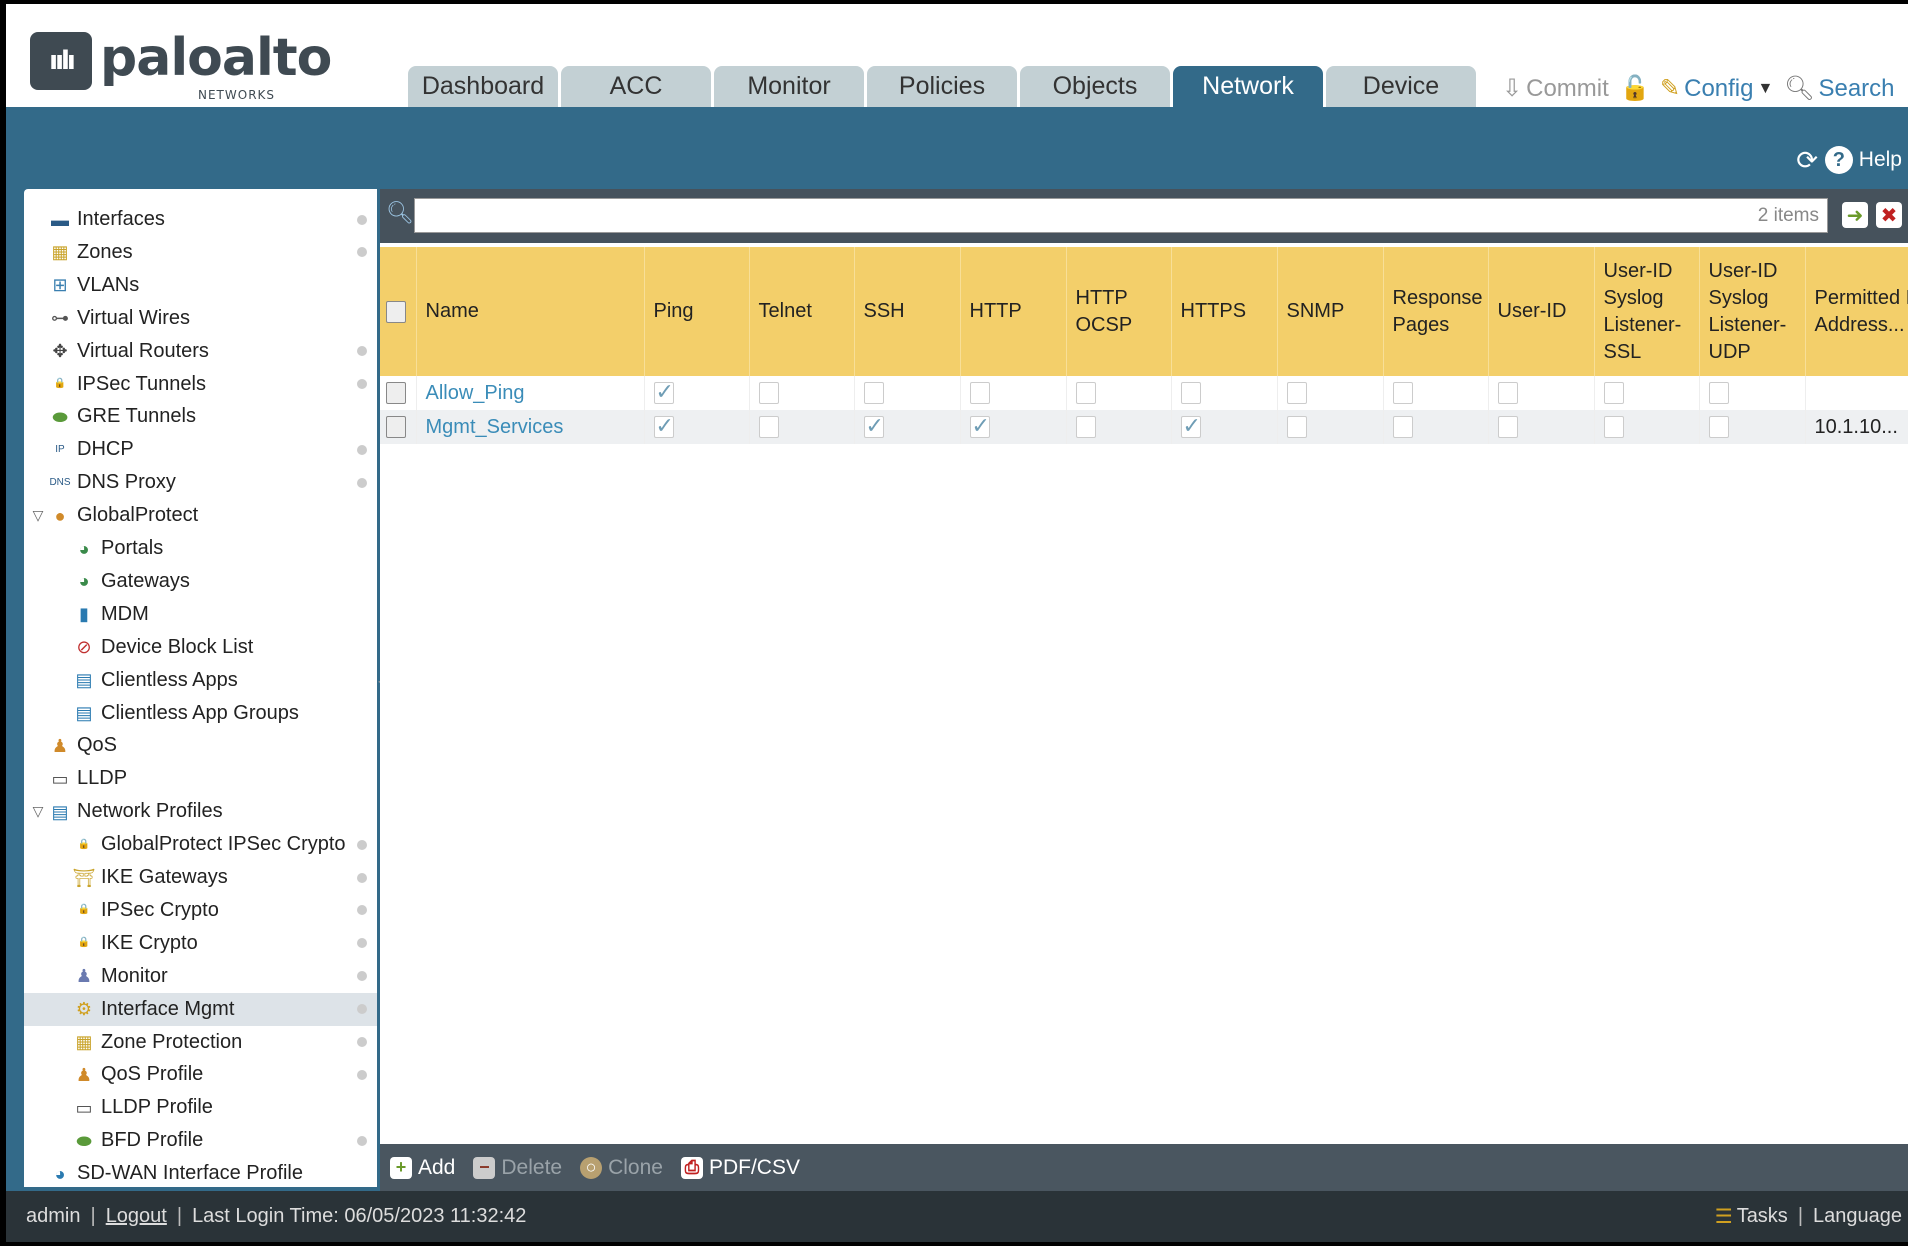 The height and width of the screenshot is (1246, 1908). I want to click on pdf-csv-button: ⎙ PDF/CSV, so click(740, 1168).